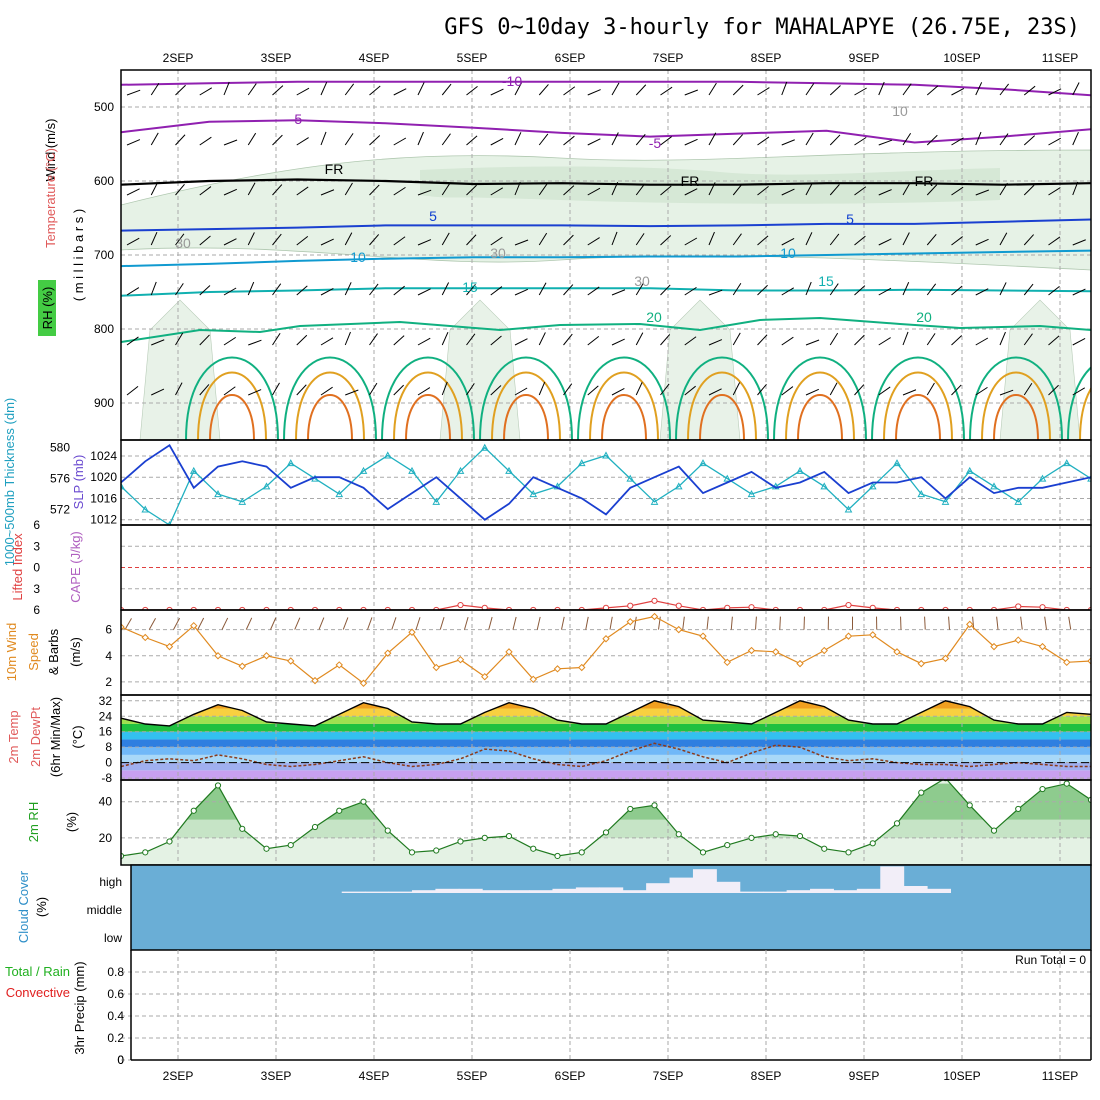 Image resolution: width=1100 pixels, height=1100 pixels. Describe the element at coordinates (611, 907) in the screenshot. I see `cloud-background` at that location.